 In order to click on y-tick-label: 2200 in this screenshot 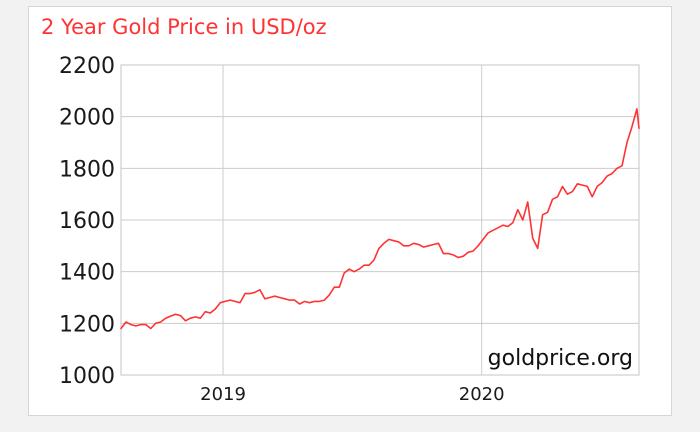, I will do `click(87, 66)`.